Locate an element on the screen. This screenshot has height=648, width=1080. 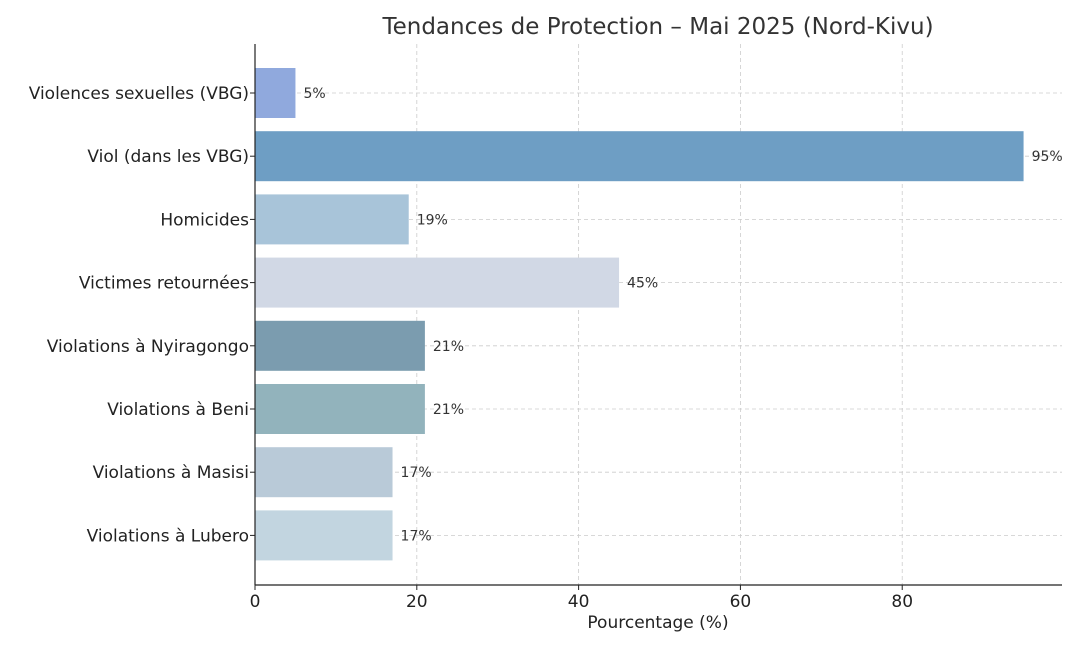
data-label: 5% is located at coordinates (314, 94).